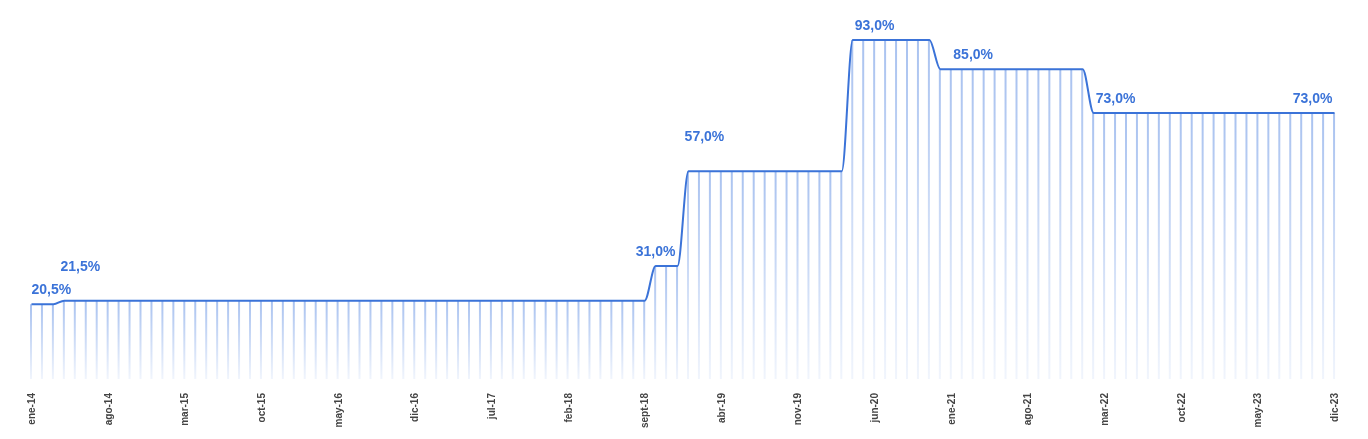 The image size is (1368, 439). What do you see at coordinates (491, 406) in the screenshot?
I see `x-tick-label: jul-17` at bounding box center [491, 406].